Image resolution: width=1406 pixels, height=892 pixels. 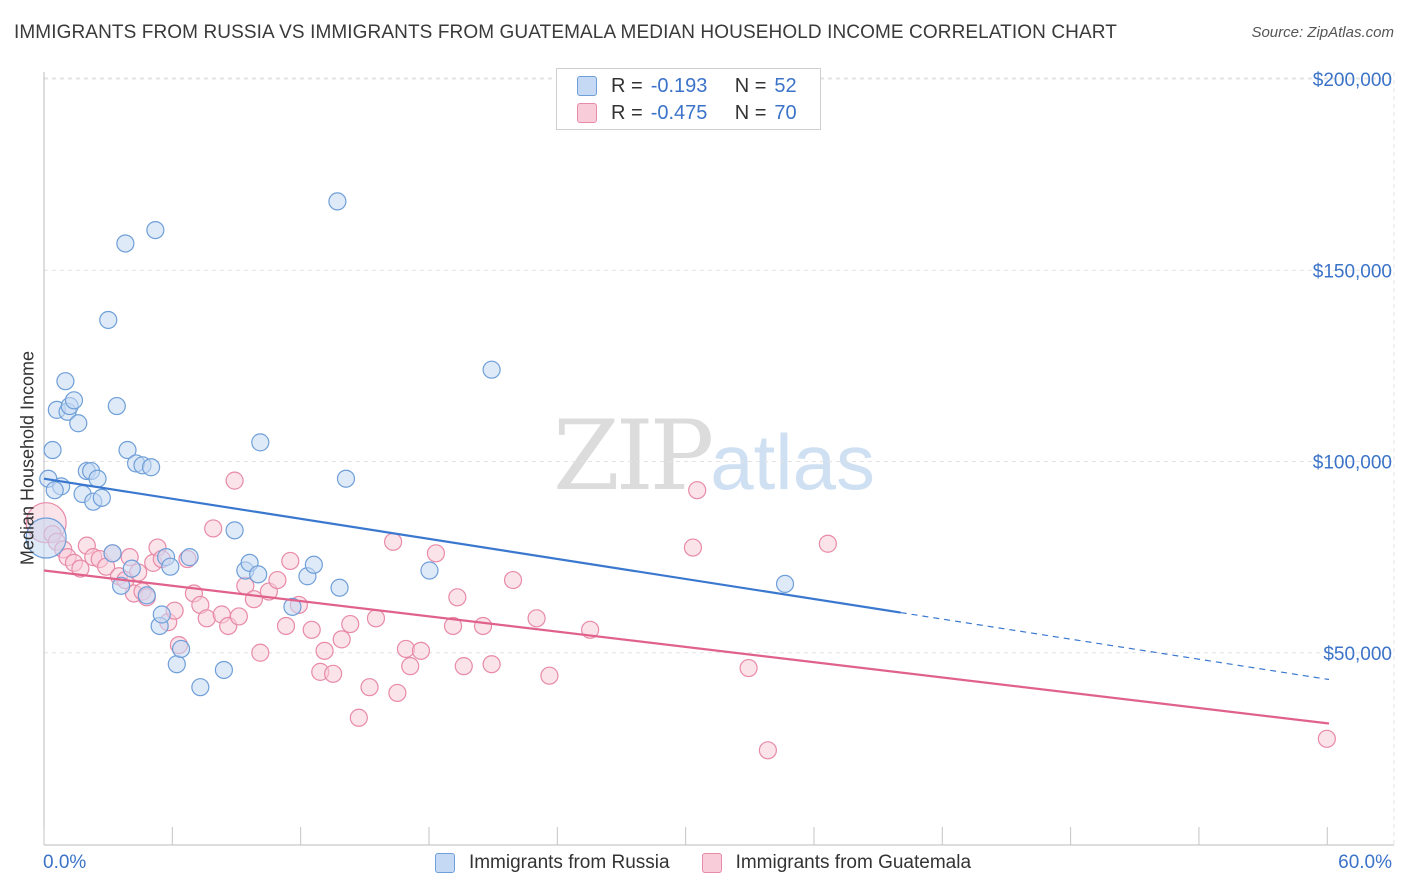 I want to click on legend-row-russia: R = -0.193 N = 52, so click(x=687, y=86).